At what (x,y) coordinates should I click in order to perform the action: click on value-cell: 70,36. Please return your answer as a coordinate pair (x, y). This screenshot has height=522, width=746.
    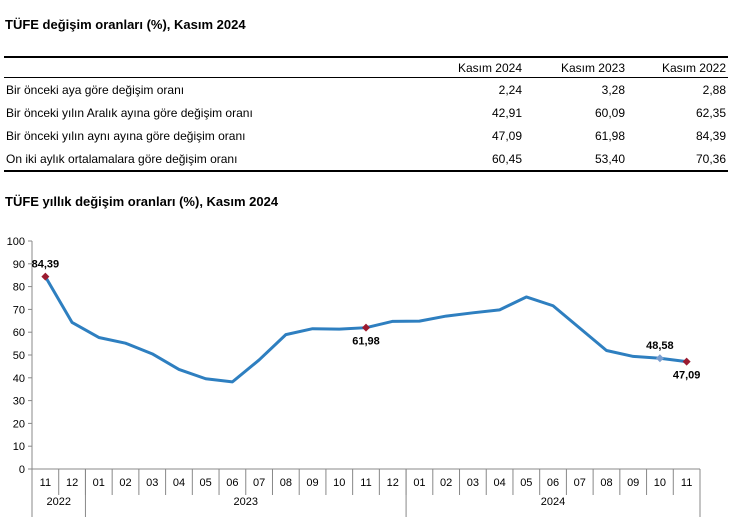
    Looking at the image, I should click on (710, 158).